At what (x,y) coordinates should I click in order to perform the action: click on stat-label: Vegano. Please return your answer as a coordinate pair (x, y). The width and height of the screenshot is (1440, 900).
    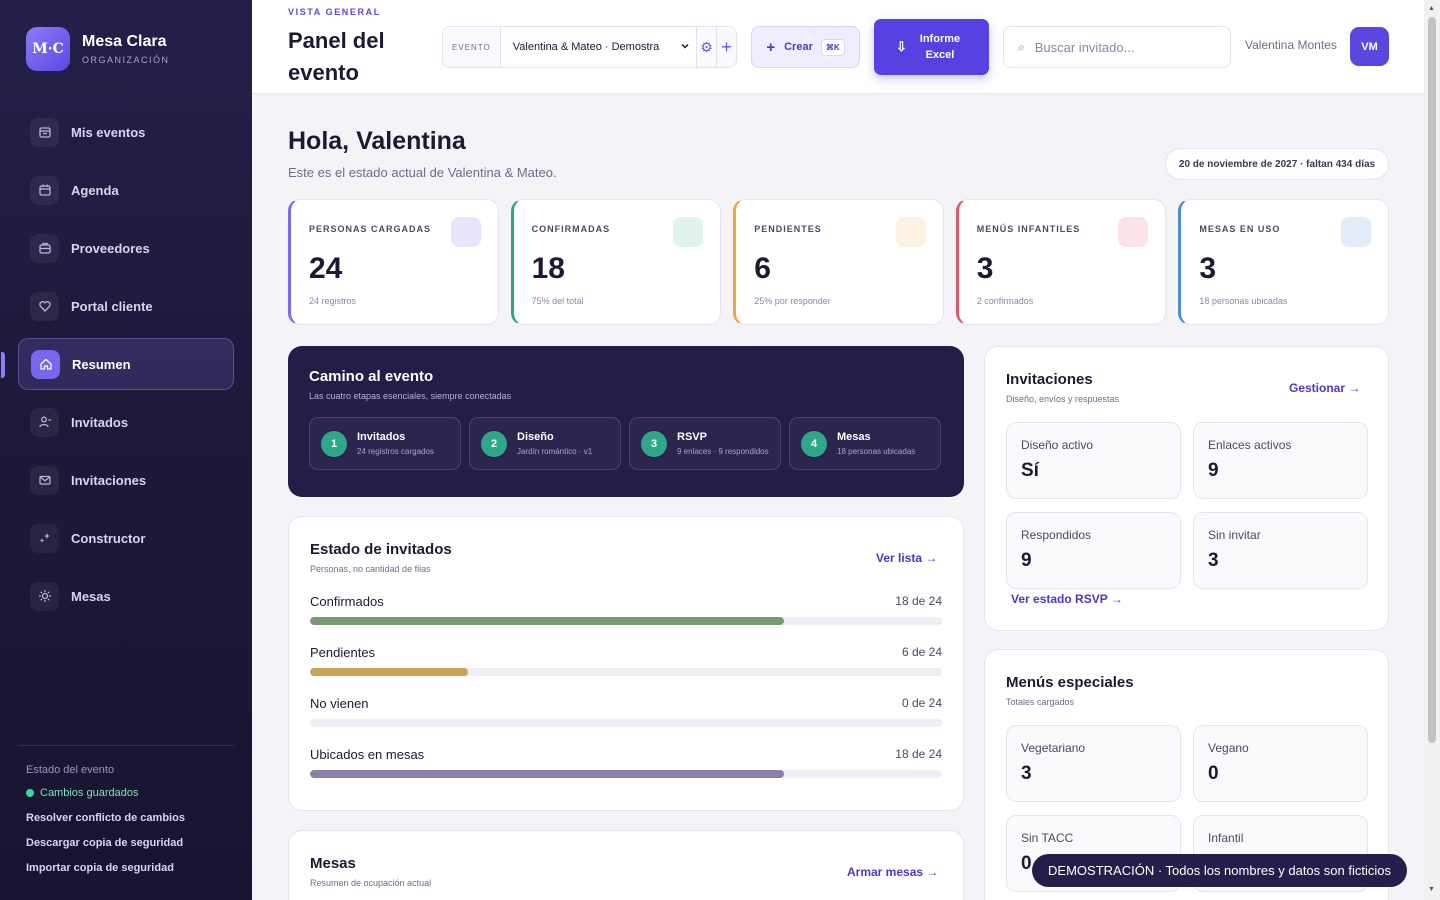
    Looking at the image, I should click on (1228, 748).